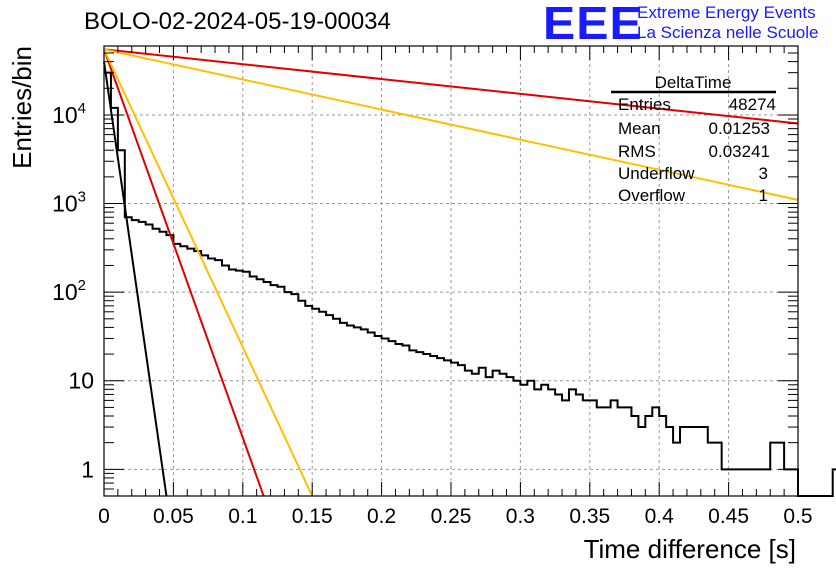 This screenshot has height=572, width=836. What do you see at coordinates (797, 516) in the screenshot?
I see `x-tick-label: 0.5` at bounding box center [797, 516].